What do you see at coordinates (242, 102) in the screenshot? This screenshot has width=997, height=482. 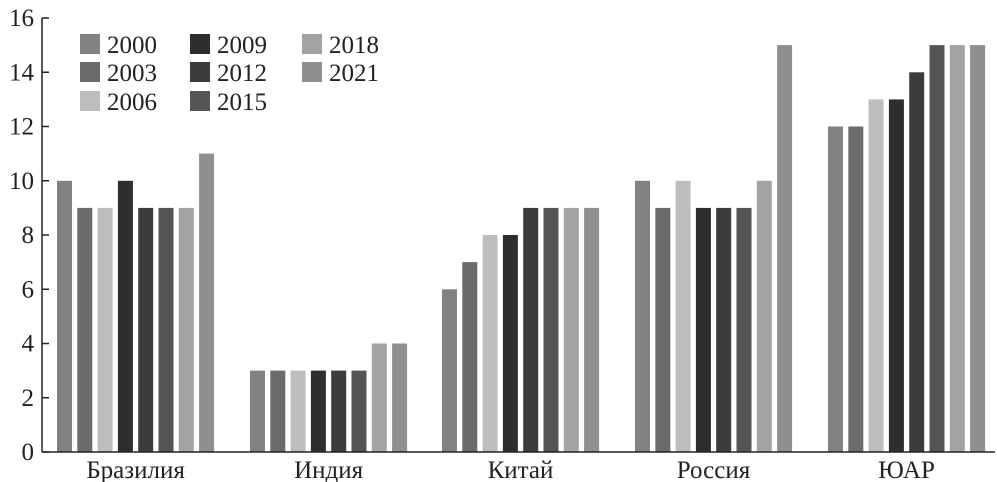 I see `legend-label: 2015` at bounding box center [242, 102].